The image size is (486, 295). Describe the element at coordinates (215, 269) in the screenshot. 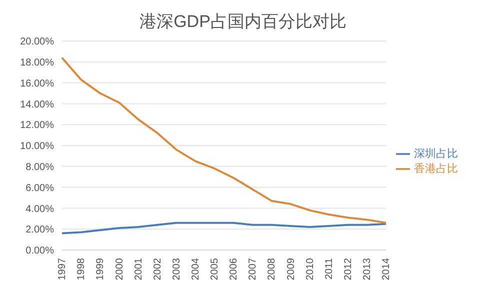

I see `x-tick-label: 2005` at that location.